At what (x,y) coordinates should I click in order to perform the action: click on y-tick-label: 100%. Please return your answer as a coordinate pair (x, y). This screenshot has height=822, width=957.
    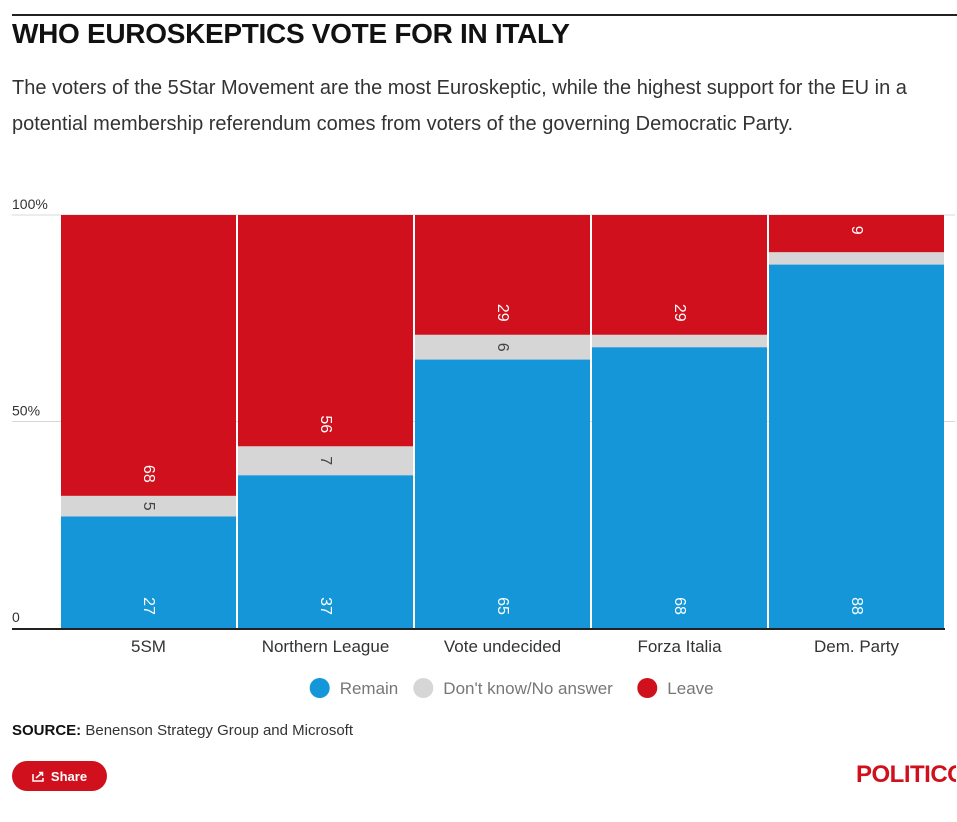
    Looking at the image, I should click on (30, 204).